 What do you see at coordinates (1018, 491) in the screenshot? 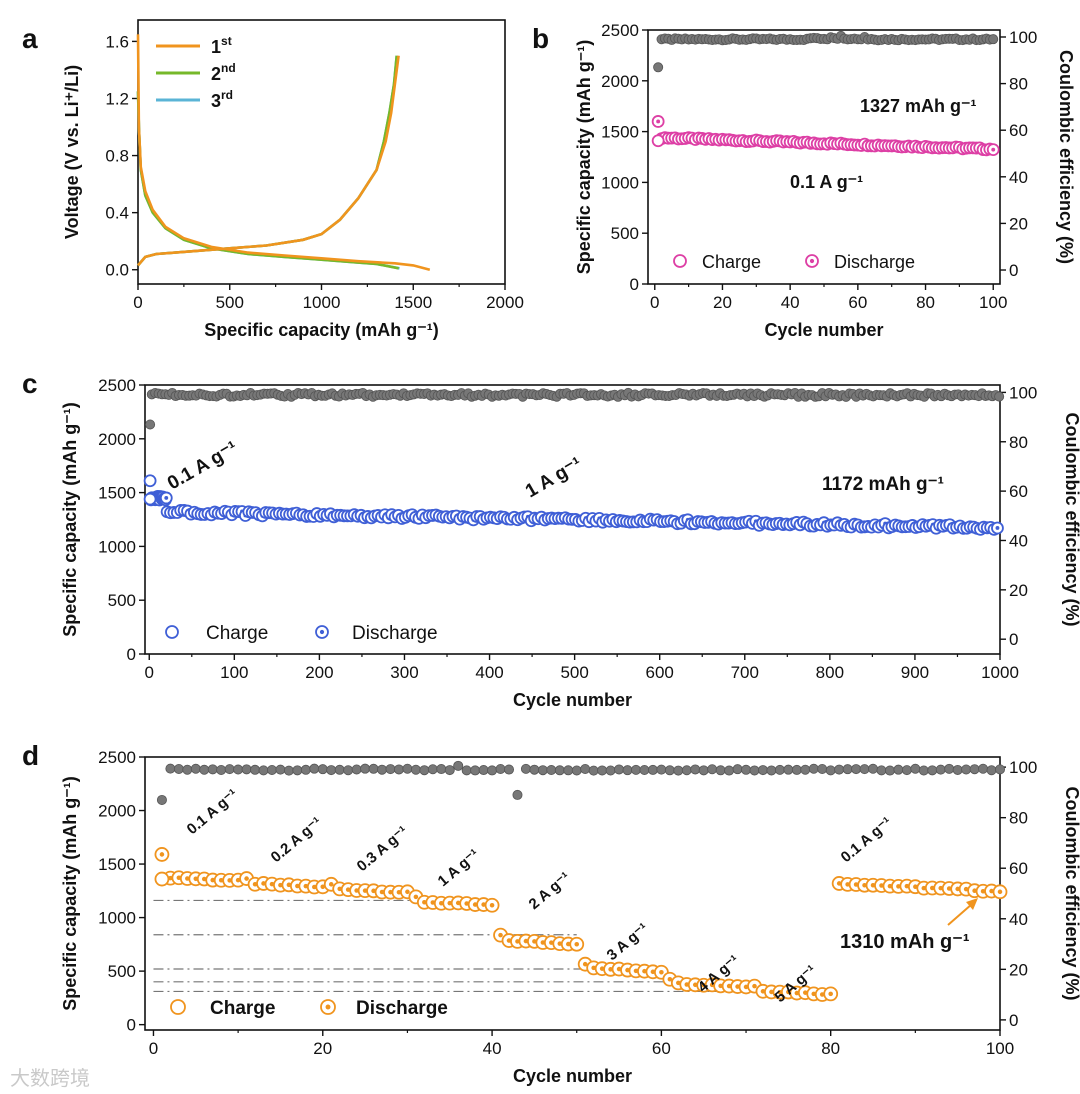
I see `y2-tick-label-c: 60` at bounding box center [1018, 491].